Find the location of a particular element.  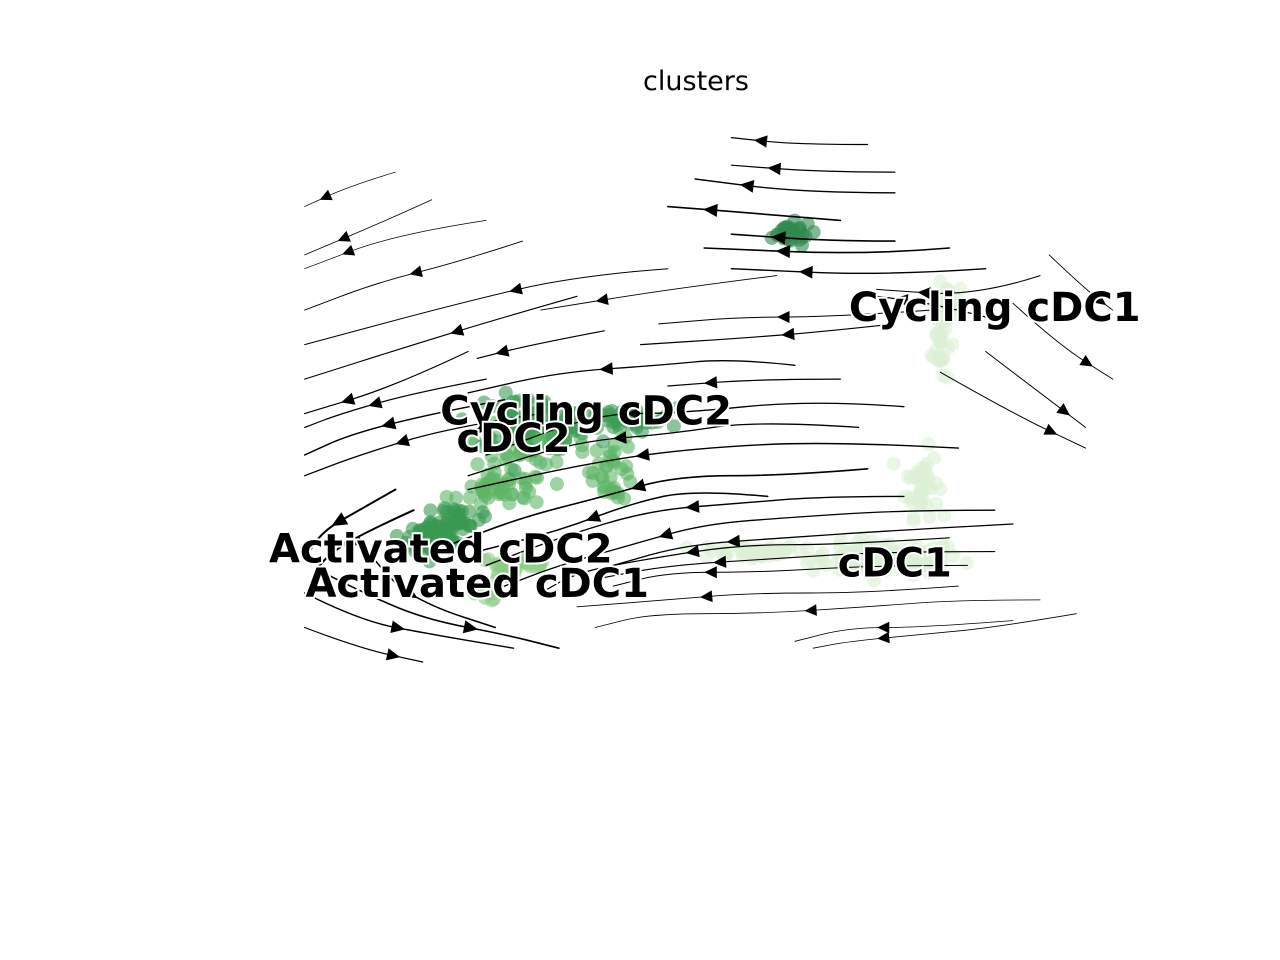

cluster-label-cycling-cdc1: Cycling cDC1 is located at coordinates (995, 308).